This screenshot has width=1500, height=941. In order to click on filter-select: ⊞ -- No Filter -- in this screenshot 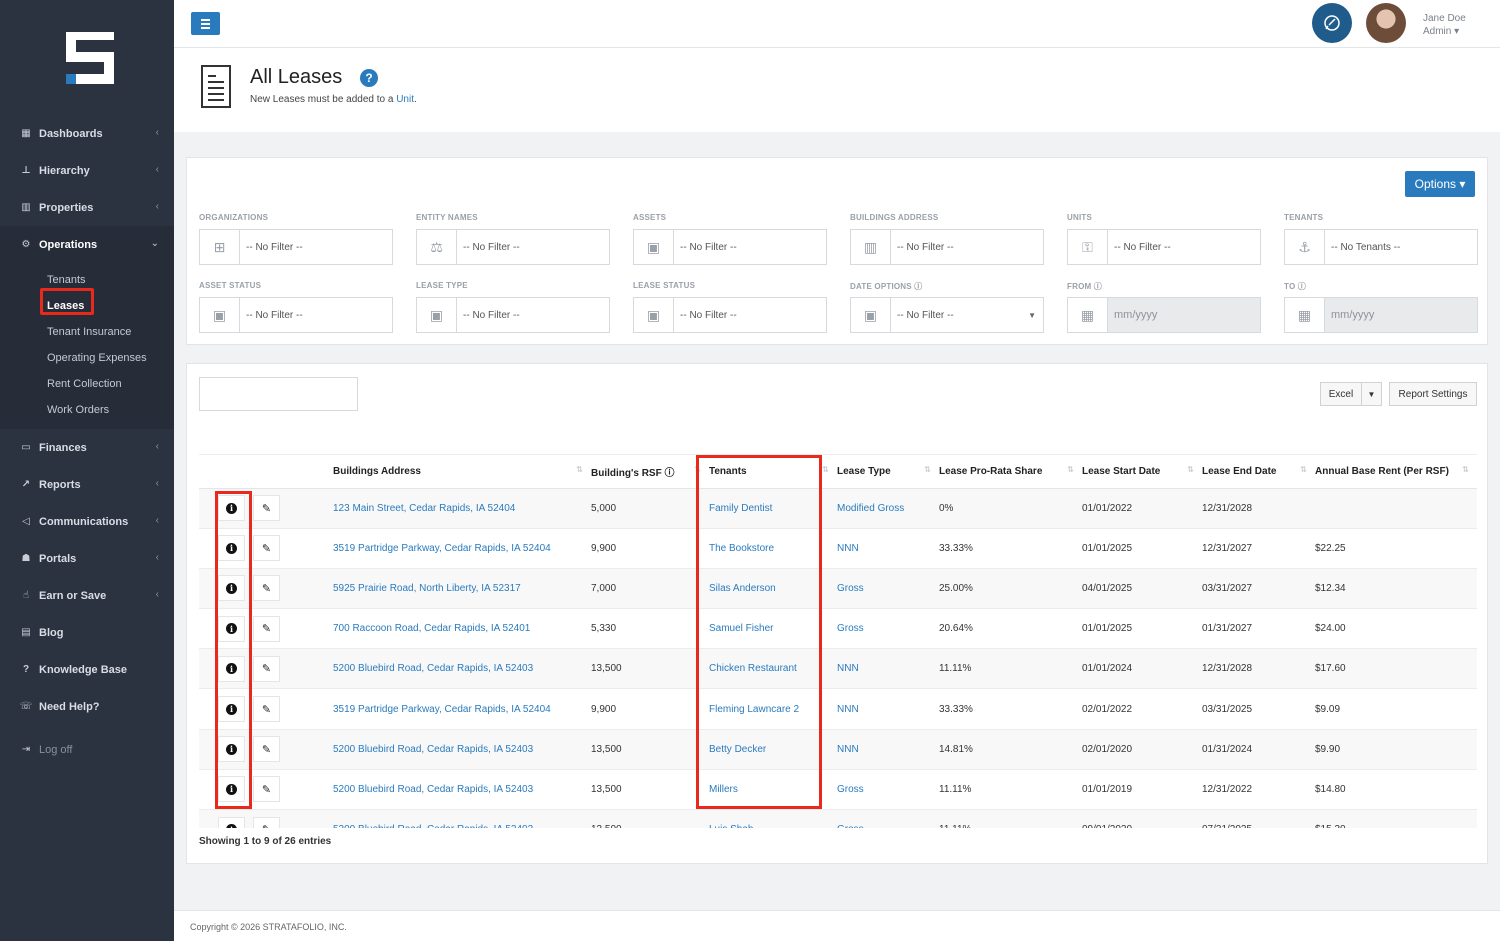, I will do `click(296, 247)`.